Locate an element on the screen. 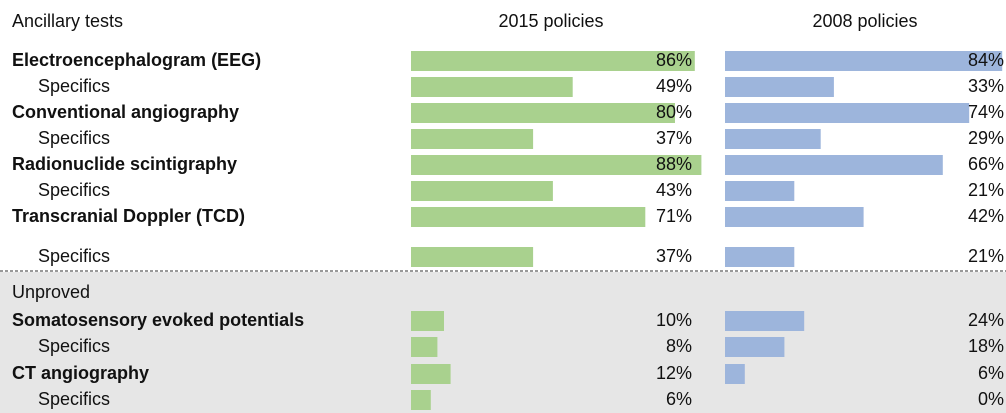 The image size is (1006, 413). value-label: 0% is located at coordinates (991, 399).